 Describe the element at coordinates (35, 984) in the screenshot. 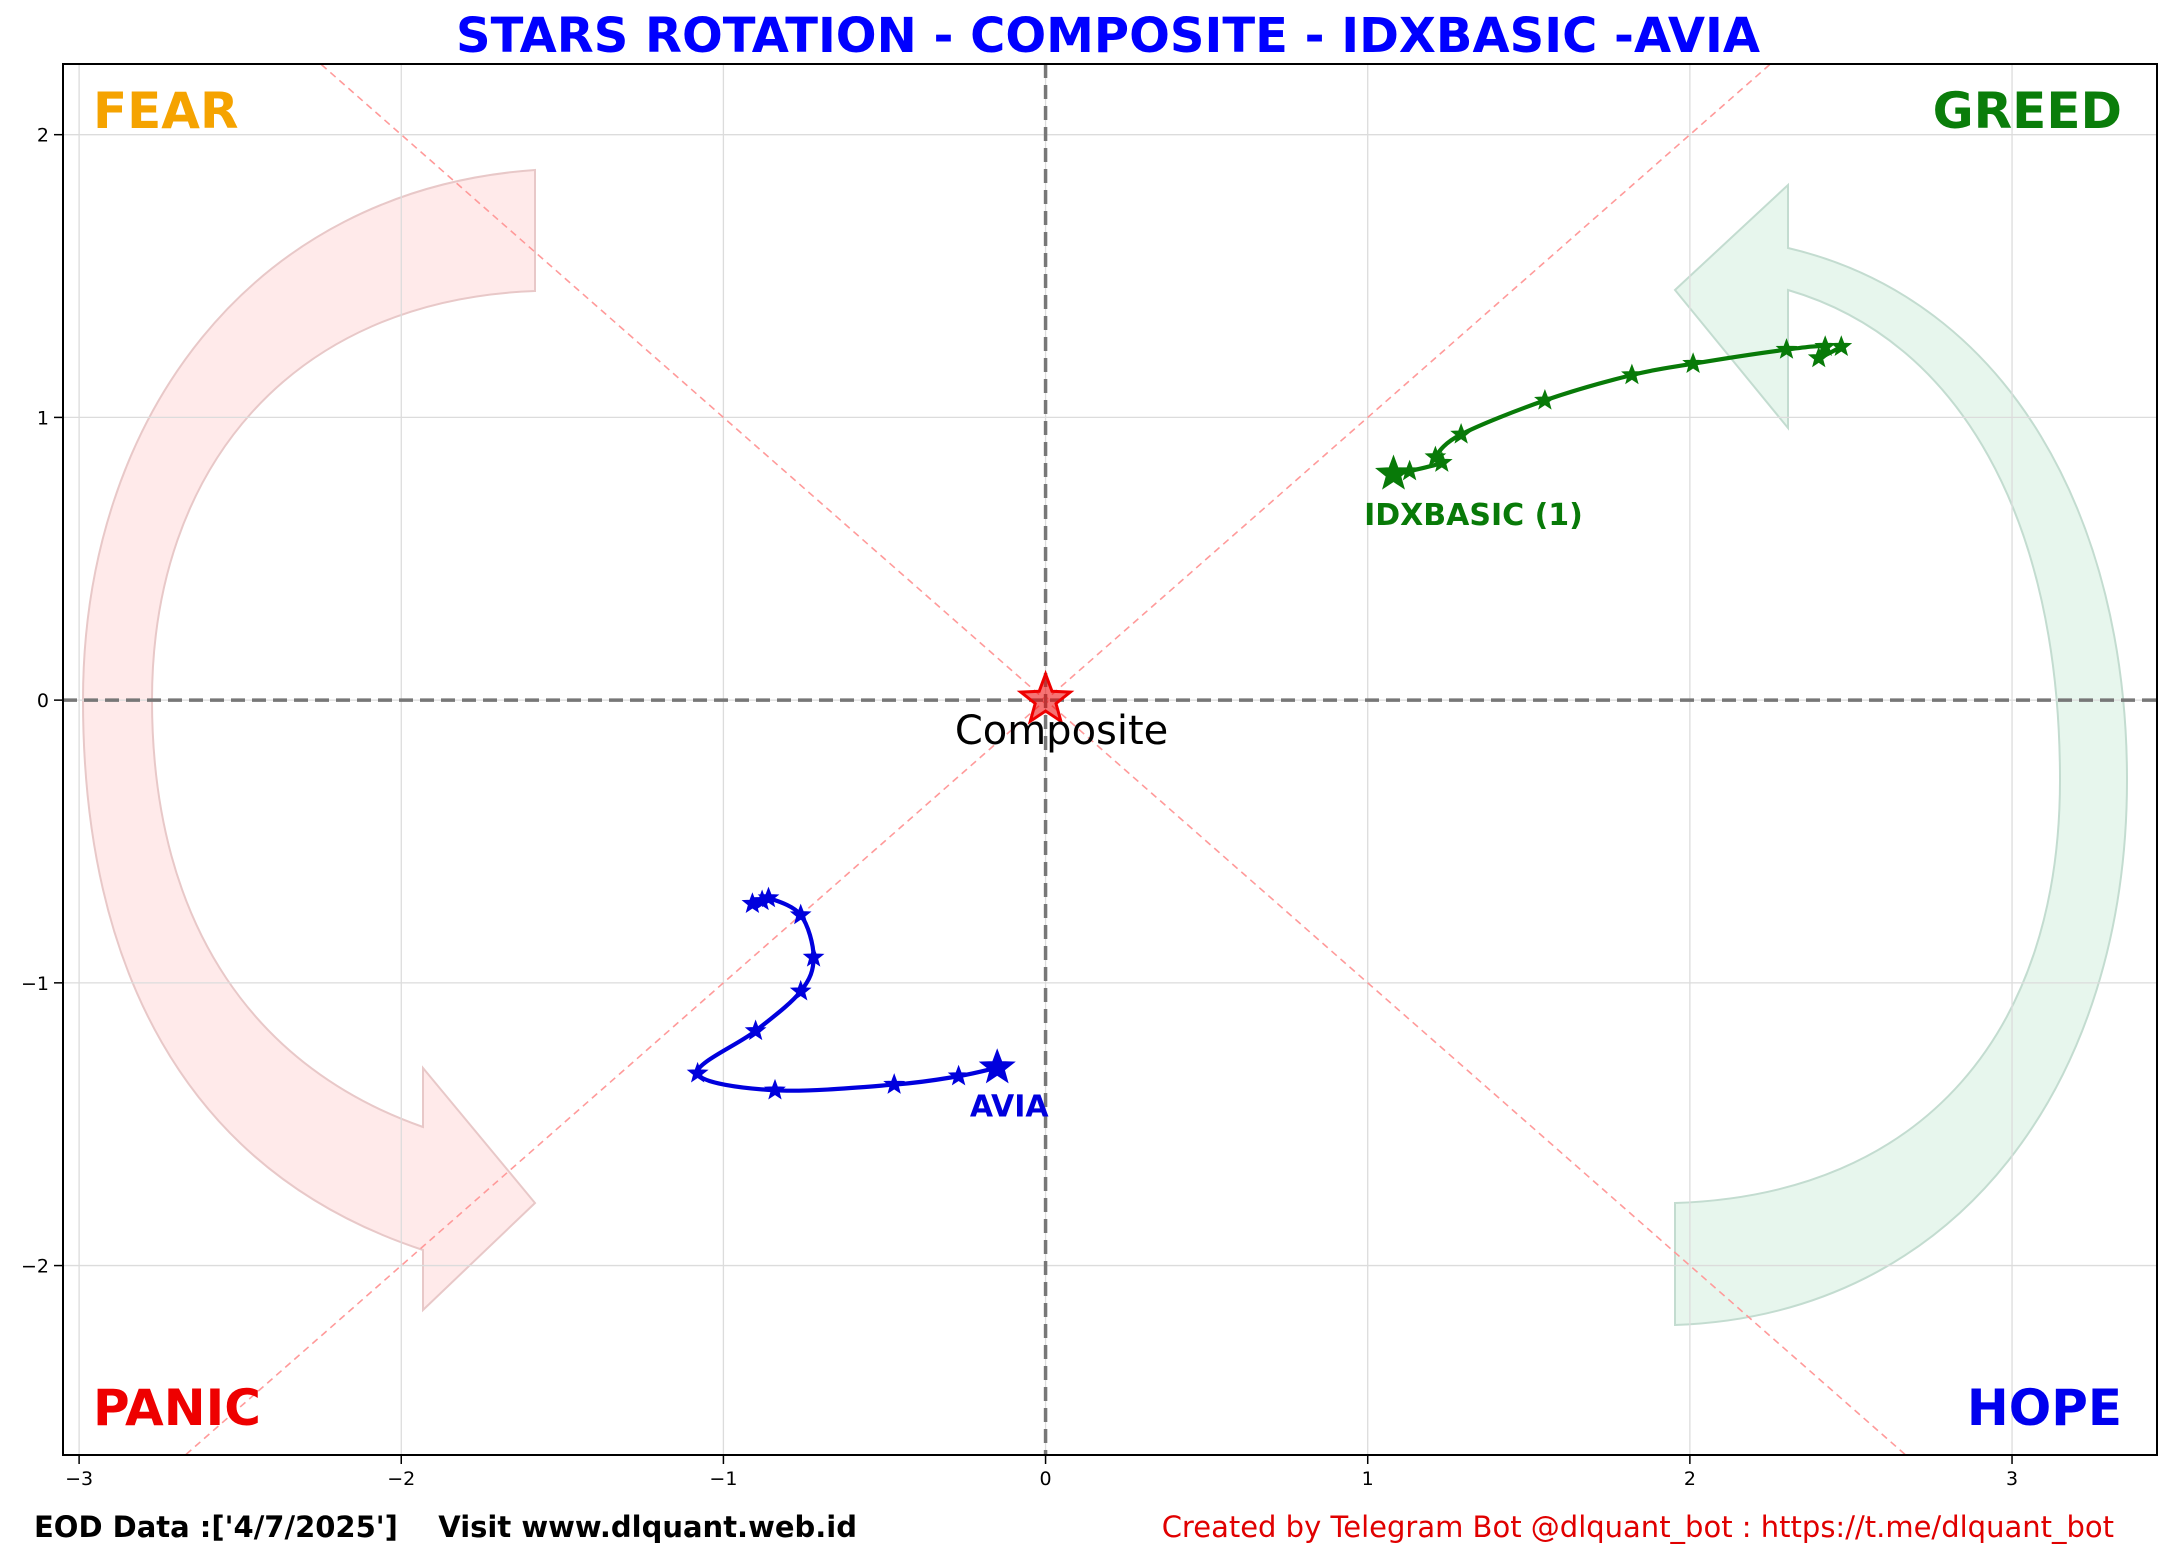

I see `y-tick-label: −1` at that location.